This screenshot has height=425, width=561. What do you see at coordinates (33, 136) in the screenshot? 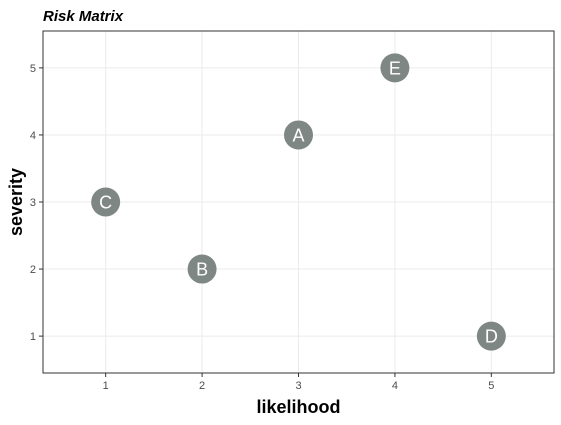
I see `y-tick-label: 4` at bounding box center [33, 136].